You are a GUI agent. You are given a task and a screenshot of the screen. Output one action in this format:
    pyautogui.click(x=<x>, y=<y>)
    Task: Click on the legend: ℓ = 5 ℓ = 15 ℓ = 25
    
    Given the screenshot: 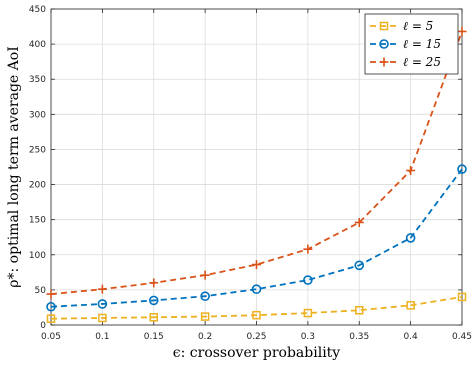 What is the action you would take?
    pyautogui.click(x=411, y=44)
    